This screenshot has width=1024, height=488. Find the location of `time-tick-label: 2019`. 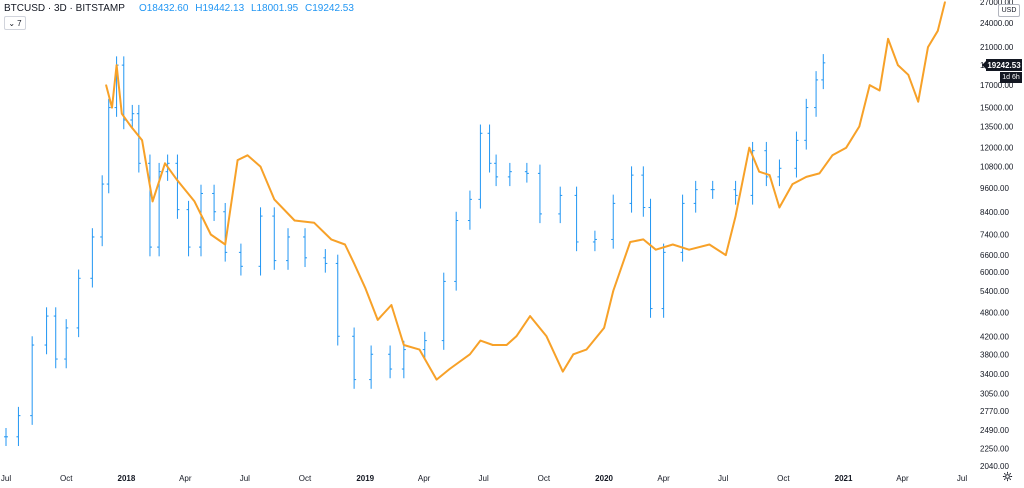

time-tick-label: 2019 is located at coordinates (365, 478).